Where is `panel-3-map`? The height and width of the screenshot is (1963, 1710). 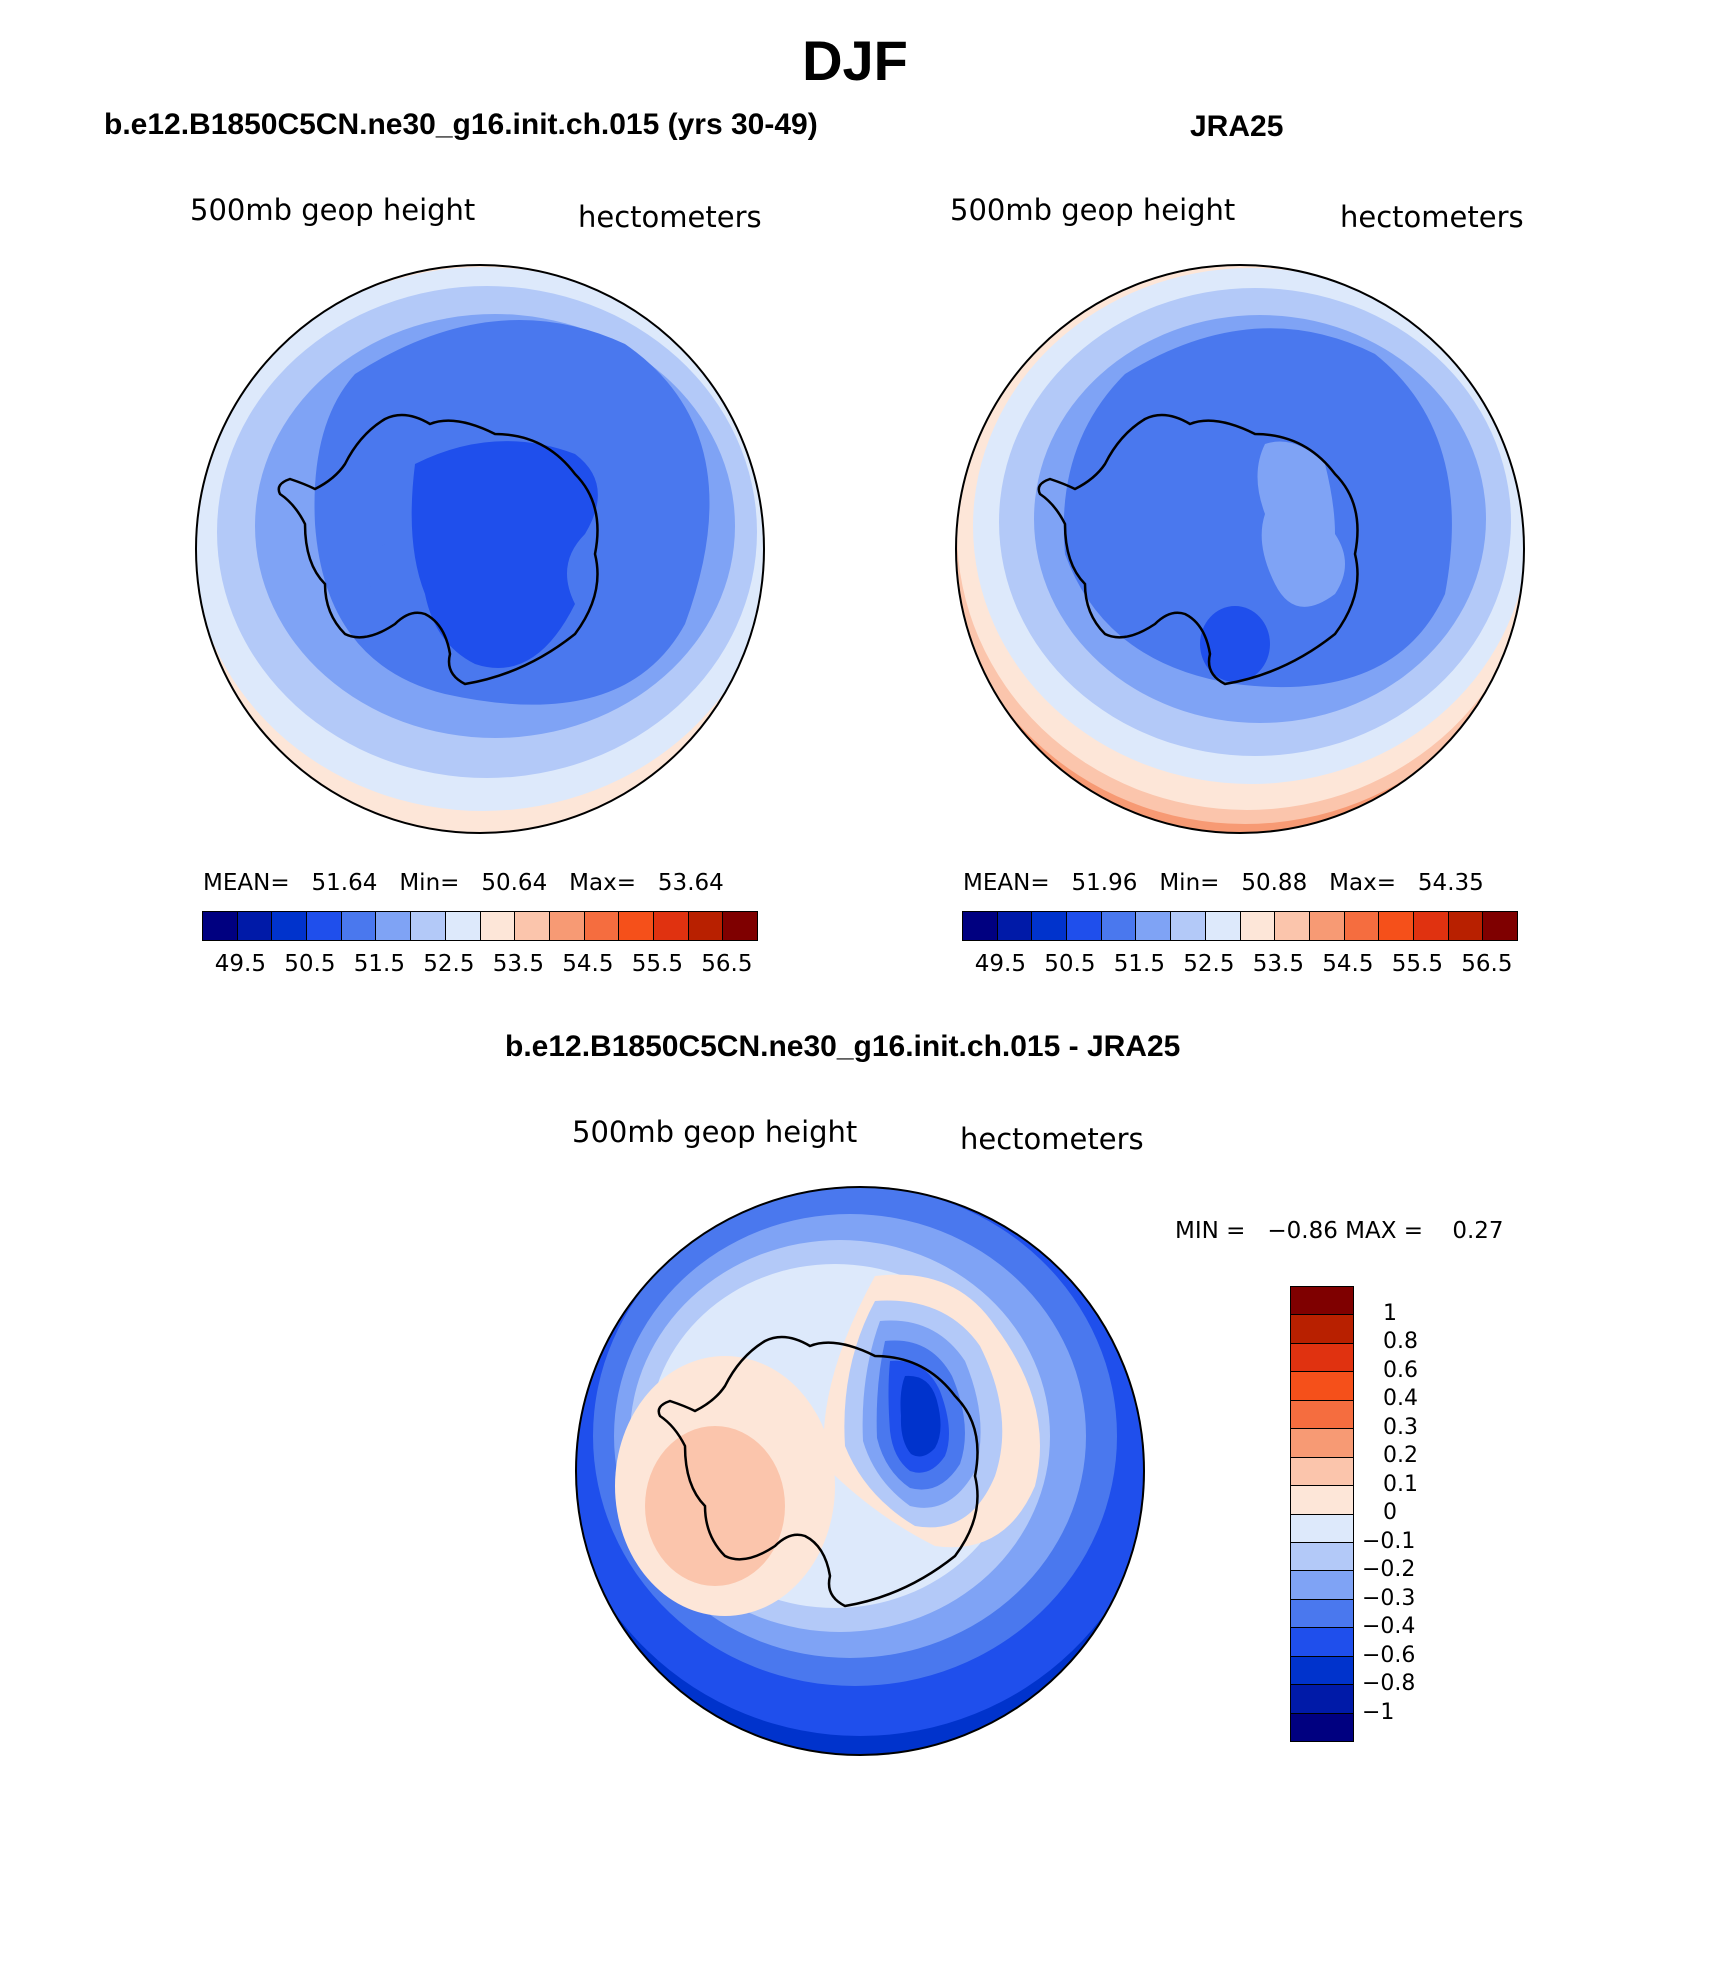
panel-3-map is located at coordinates (860, 1471).